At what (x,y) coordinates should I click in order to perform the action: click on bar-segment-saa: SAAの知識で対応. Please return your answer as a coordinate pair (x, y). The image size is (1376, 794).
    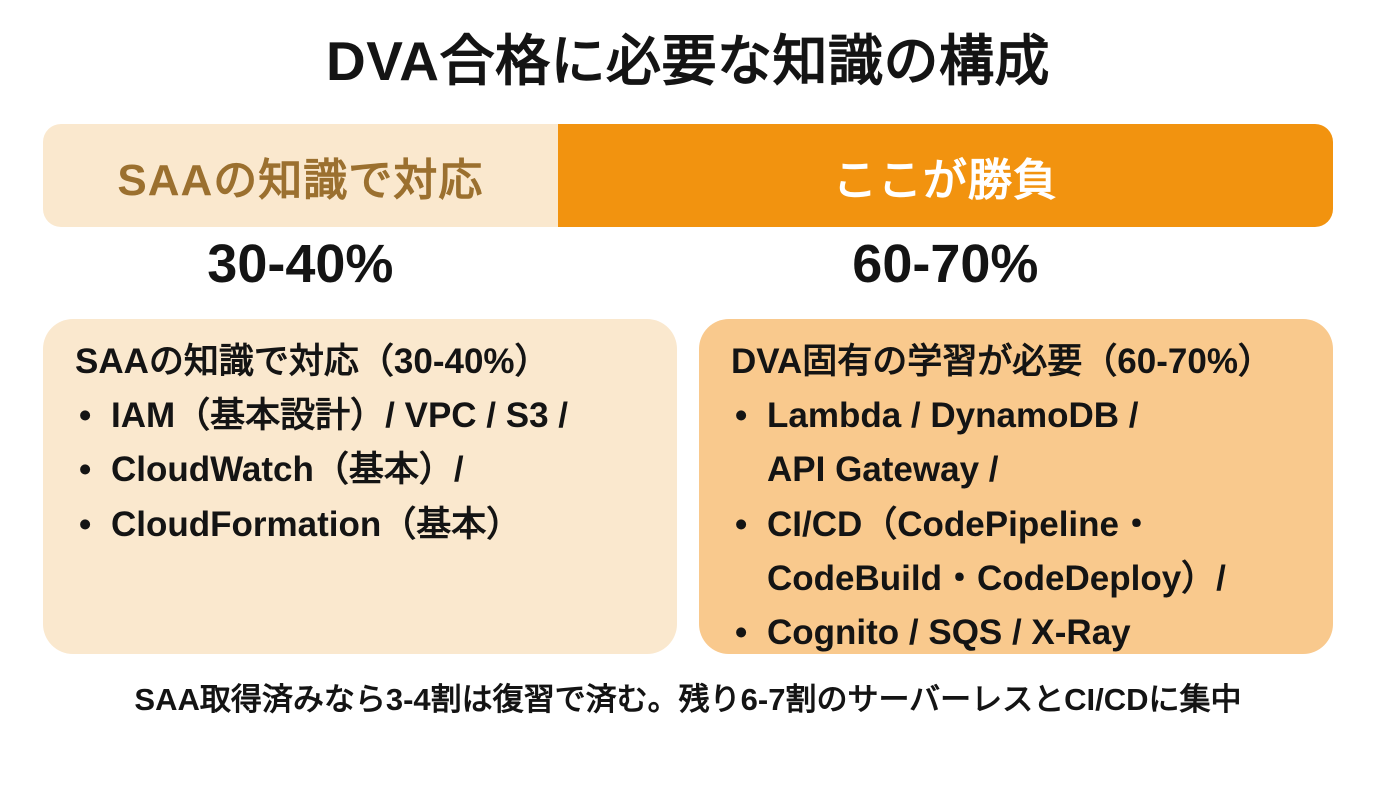
    Looking at the image, I should click on (300, 176).